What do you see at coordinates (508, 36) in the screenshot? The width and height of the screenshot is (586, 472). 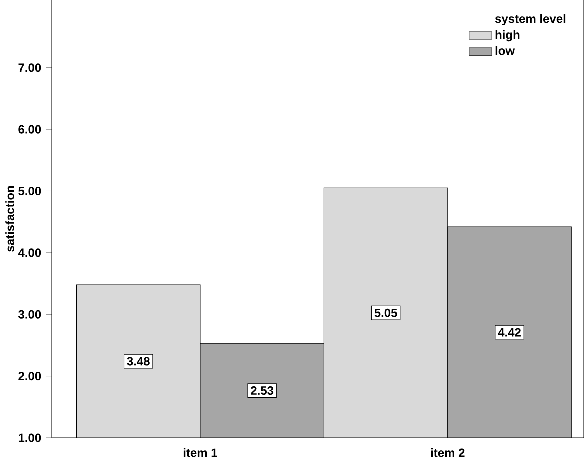 I see `legend-label: high` at bounding box center [508, 36].